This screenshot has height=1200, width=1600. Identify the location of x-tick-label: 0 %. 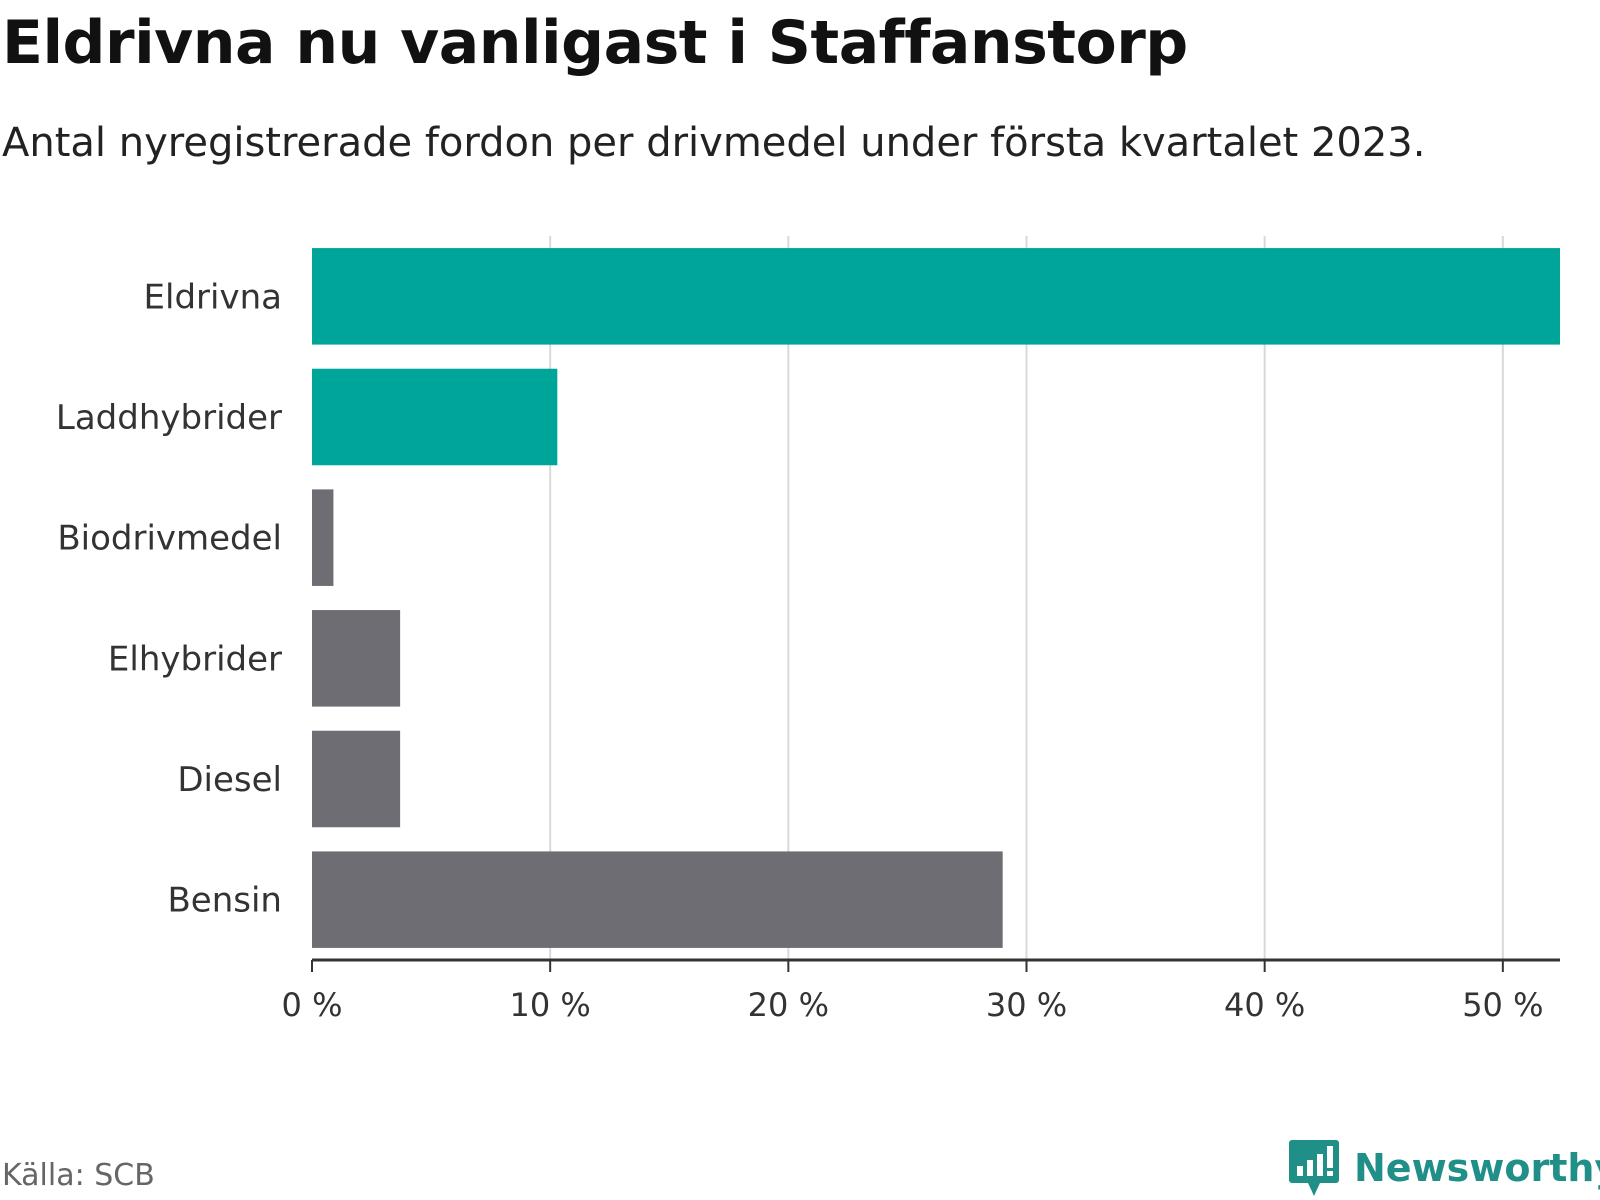
(312, 1005).